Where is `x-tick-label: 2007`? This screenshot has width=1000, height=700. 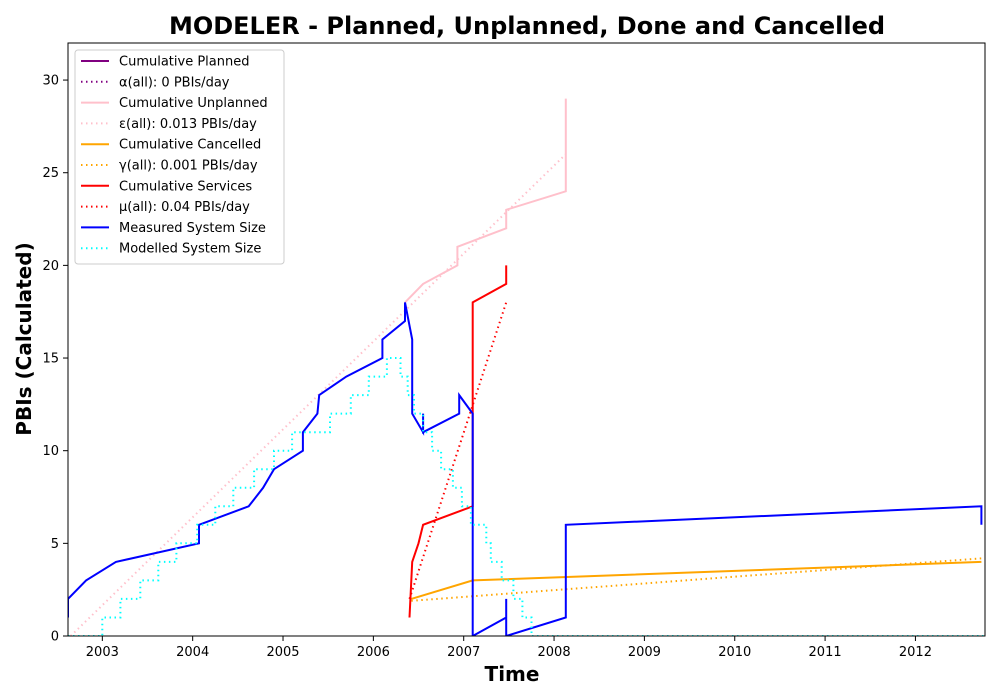 x-tick-label: 2007 is located at coordinates (463, 652).